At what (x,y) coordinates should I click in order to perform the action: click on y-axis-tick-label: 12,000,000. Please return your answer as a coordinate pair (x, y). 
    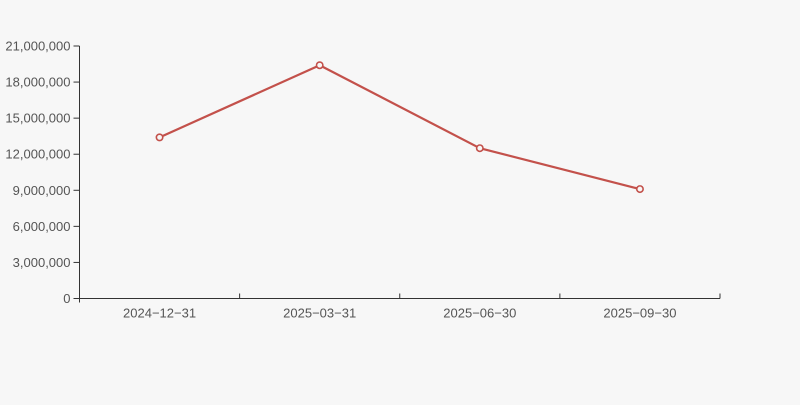
    Looking at the image, I should click on (37, 154).